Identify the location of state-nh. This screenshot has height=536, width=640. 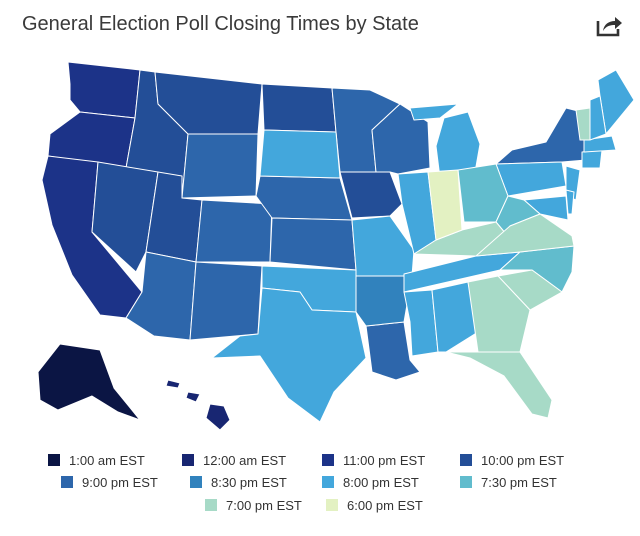
(598, 118).